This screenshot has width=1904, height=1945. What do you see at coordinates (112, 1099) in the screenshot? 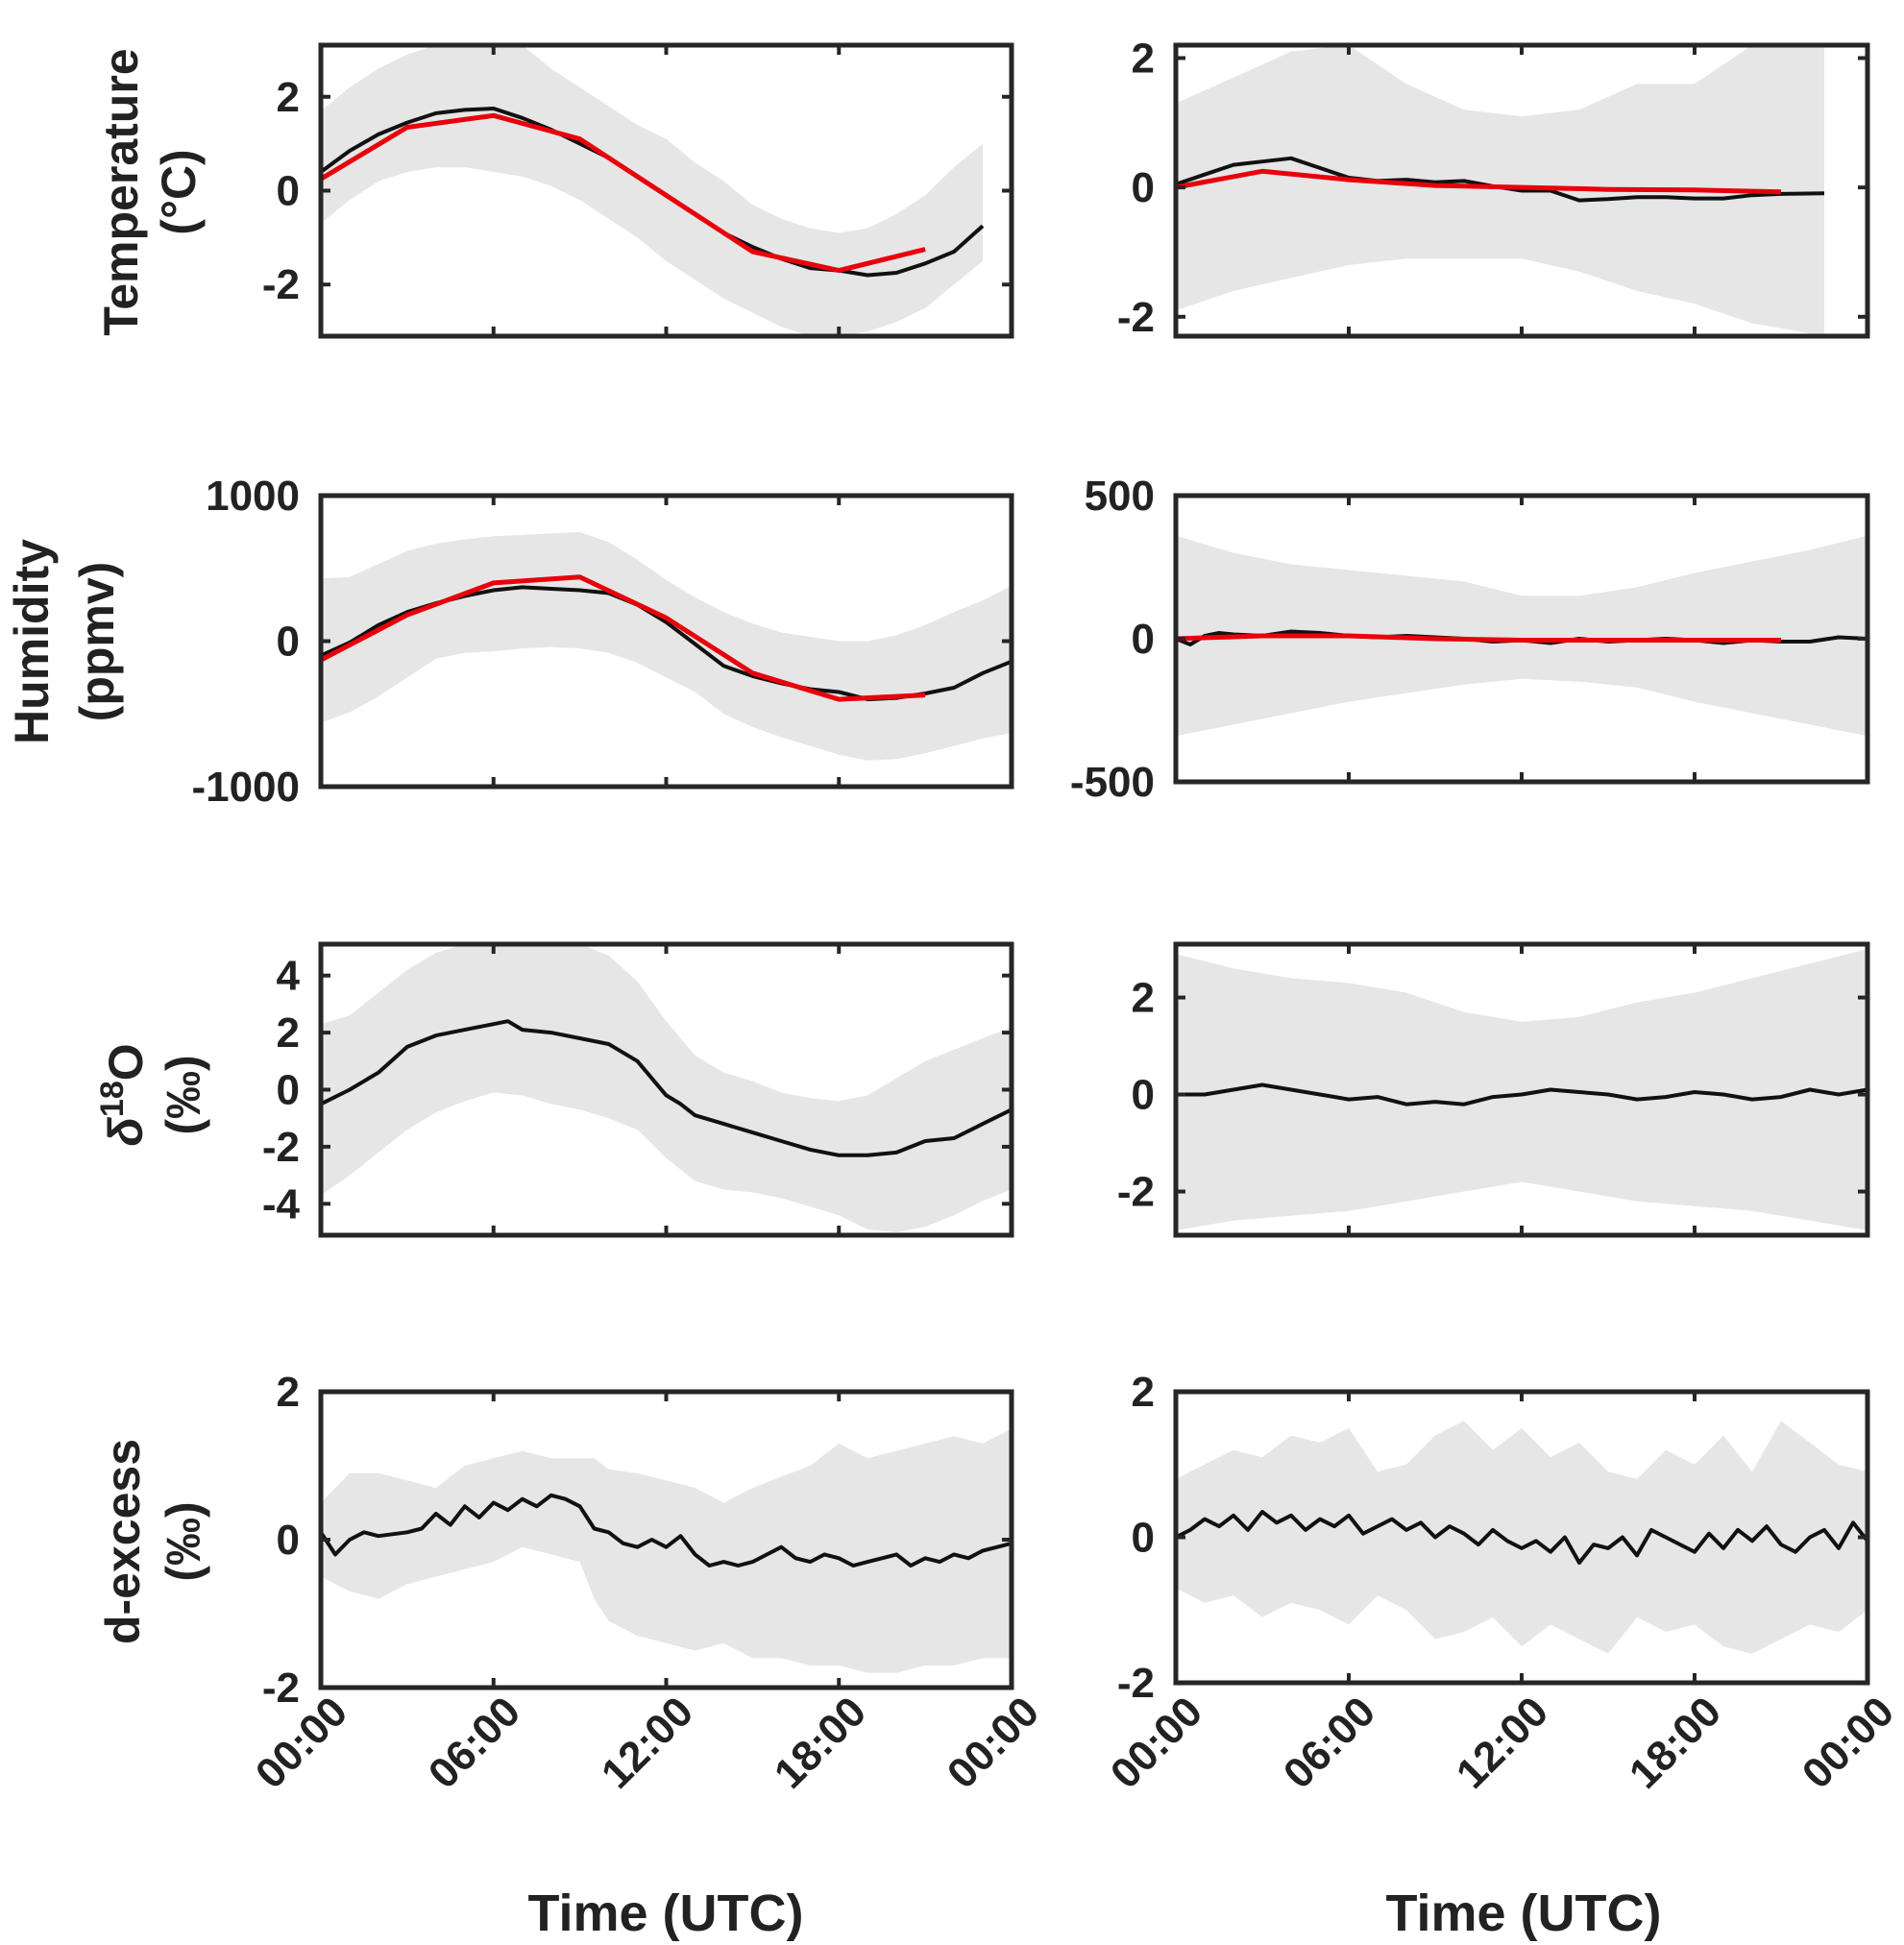
I see `ylabel-d18o-sup: 18` at bounding box center [112, 1099].